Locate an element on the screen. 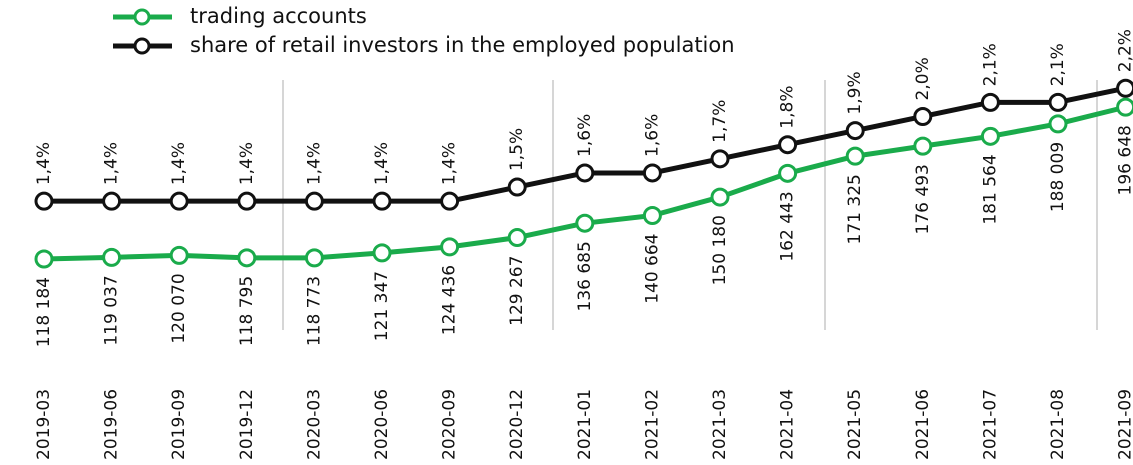 The width and height of the screenshot is (1133, 465). data-label: 162 443 is located at coordinates (788, 226).